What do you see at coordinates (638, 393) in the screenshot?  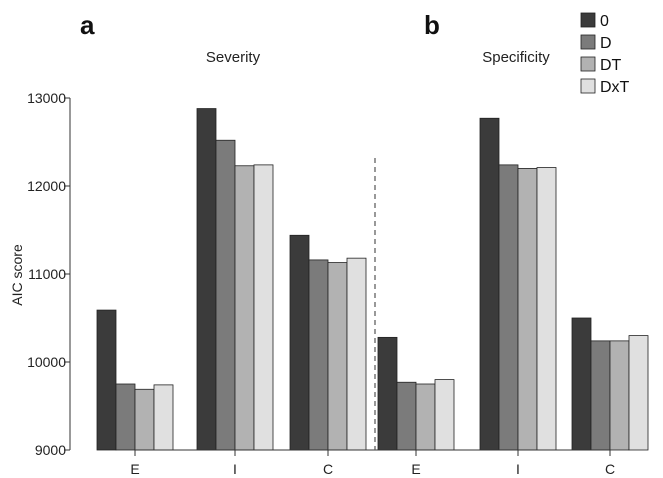 I see `bar-specificity-C-DxT` at bounding box center [638, 393].